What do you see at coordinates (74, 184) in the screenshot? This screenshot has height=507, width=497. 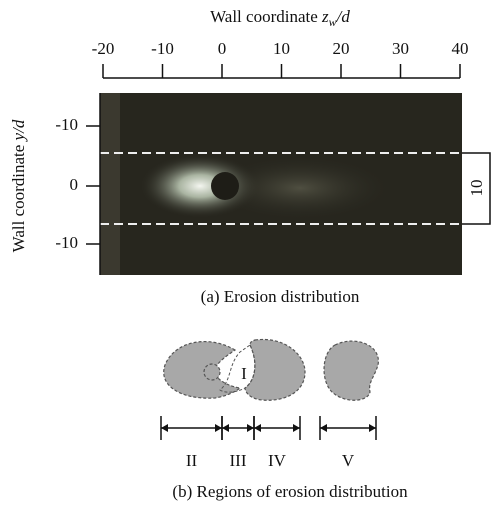 I see `y-tick-label: 0` at bounding box center [74, 184].